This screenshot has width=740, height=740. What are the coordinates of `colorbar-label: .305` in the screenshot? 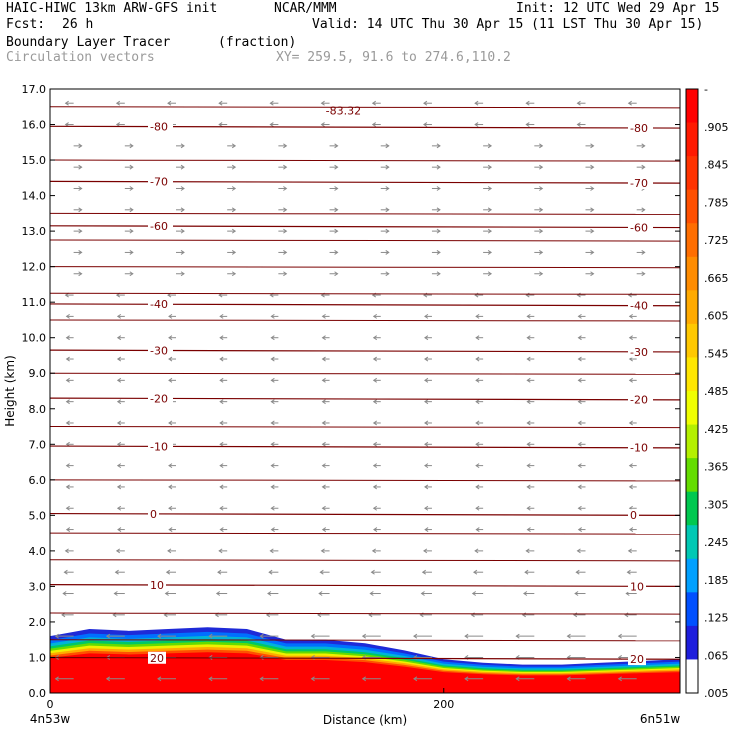 It's located at (716, 504).